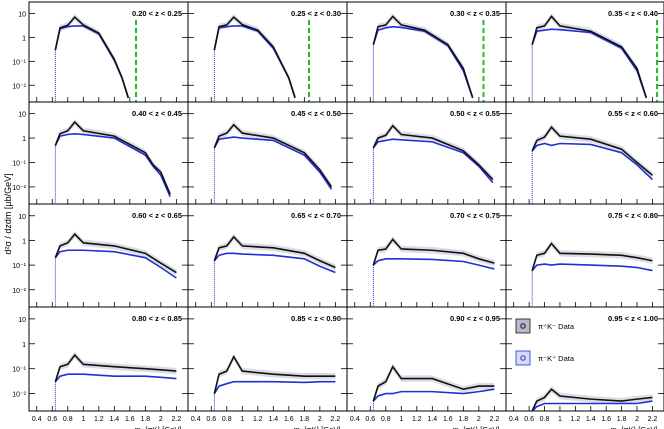 The width and height of the screenshot is (664, 429). I want to click on panel-title: 0.20 < z < 0.25, so click(157, 13).